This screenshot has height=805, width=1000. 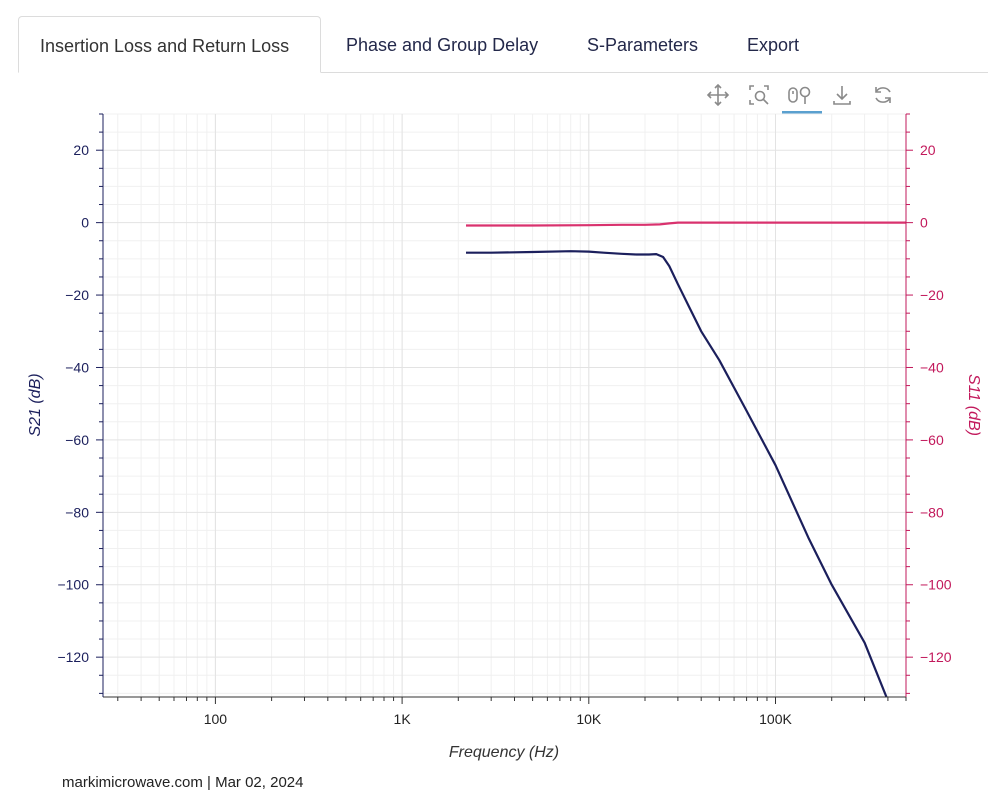 What do you see at coordinates (35, 404) in the screenshot?
I see `y-axis-label-left: S21 (dB)` at bounding box center [35, 404].